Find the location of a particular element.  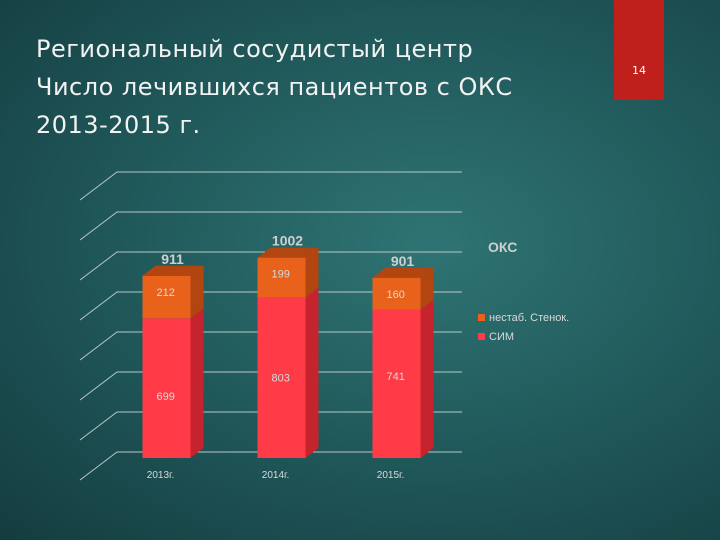

total-label: 1002 is located at coordinates (287, 241).